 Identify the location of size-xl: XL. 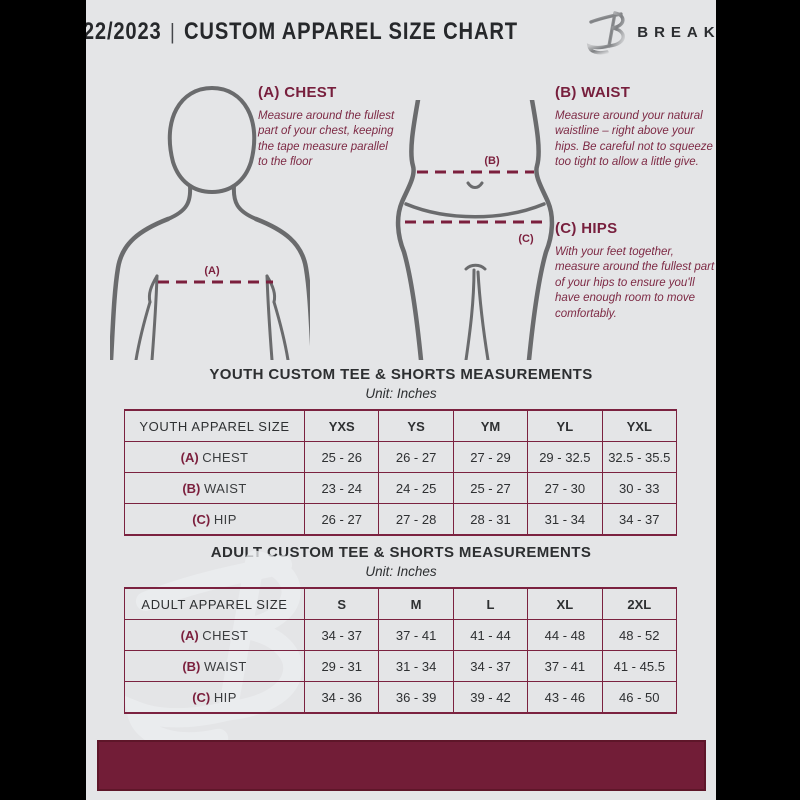
(565, 603).